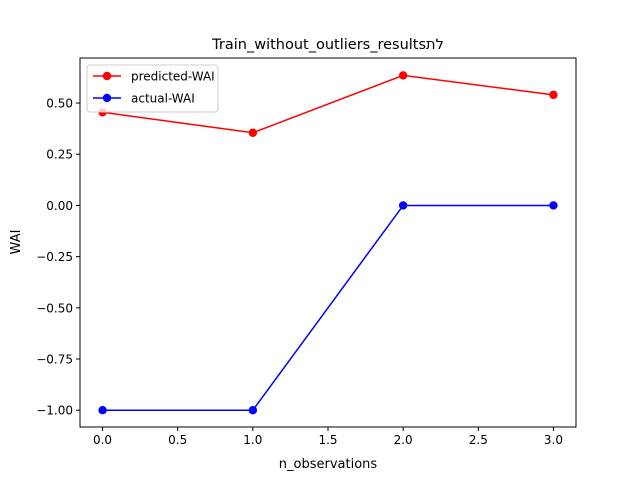  Describe the element at coordinates (327, 45) in the screenshot. I see `chart-title: Train_without_outliers_resultsלת` at that location.